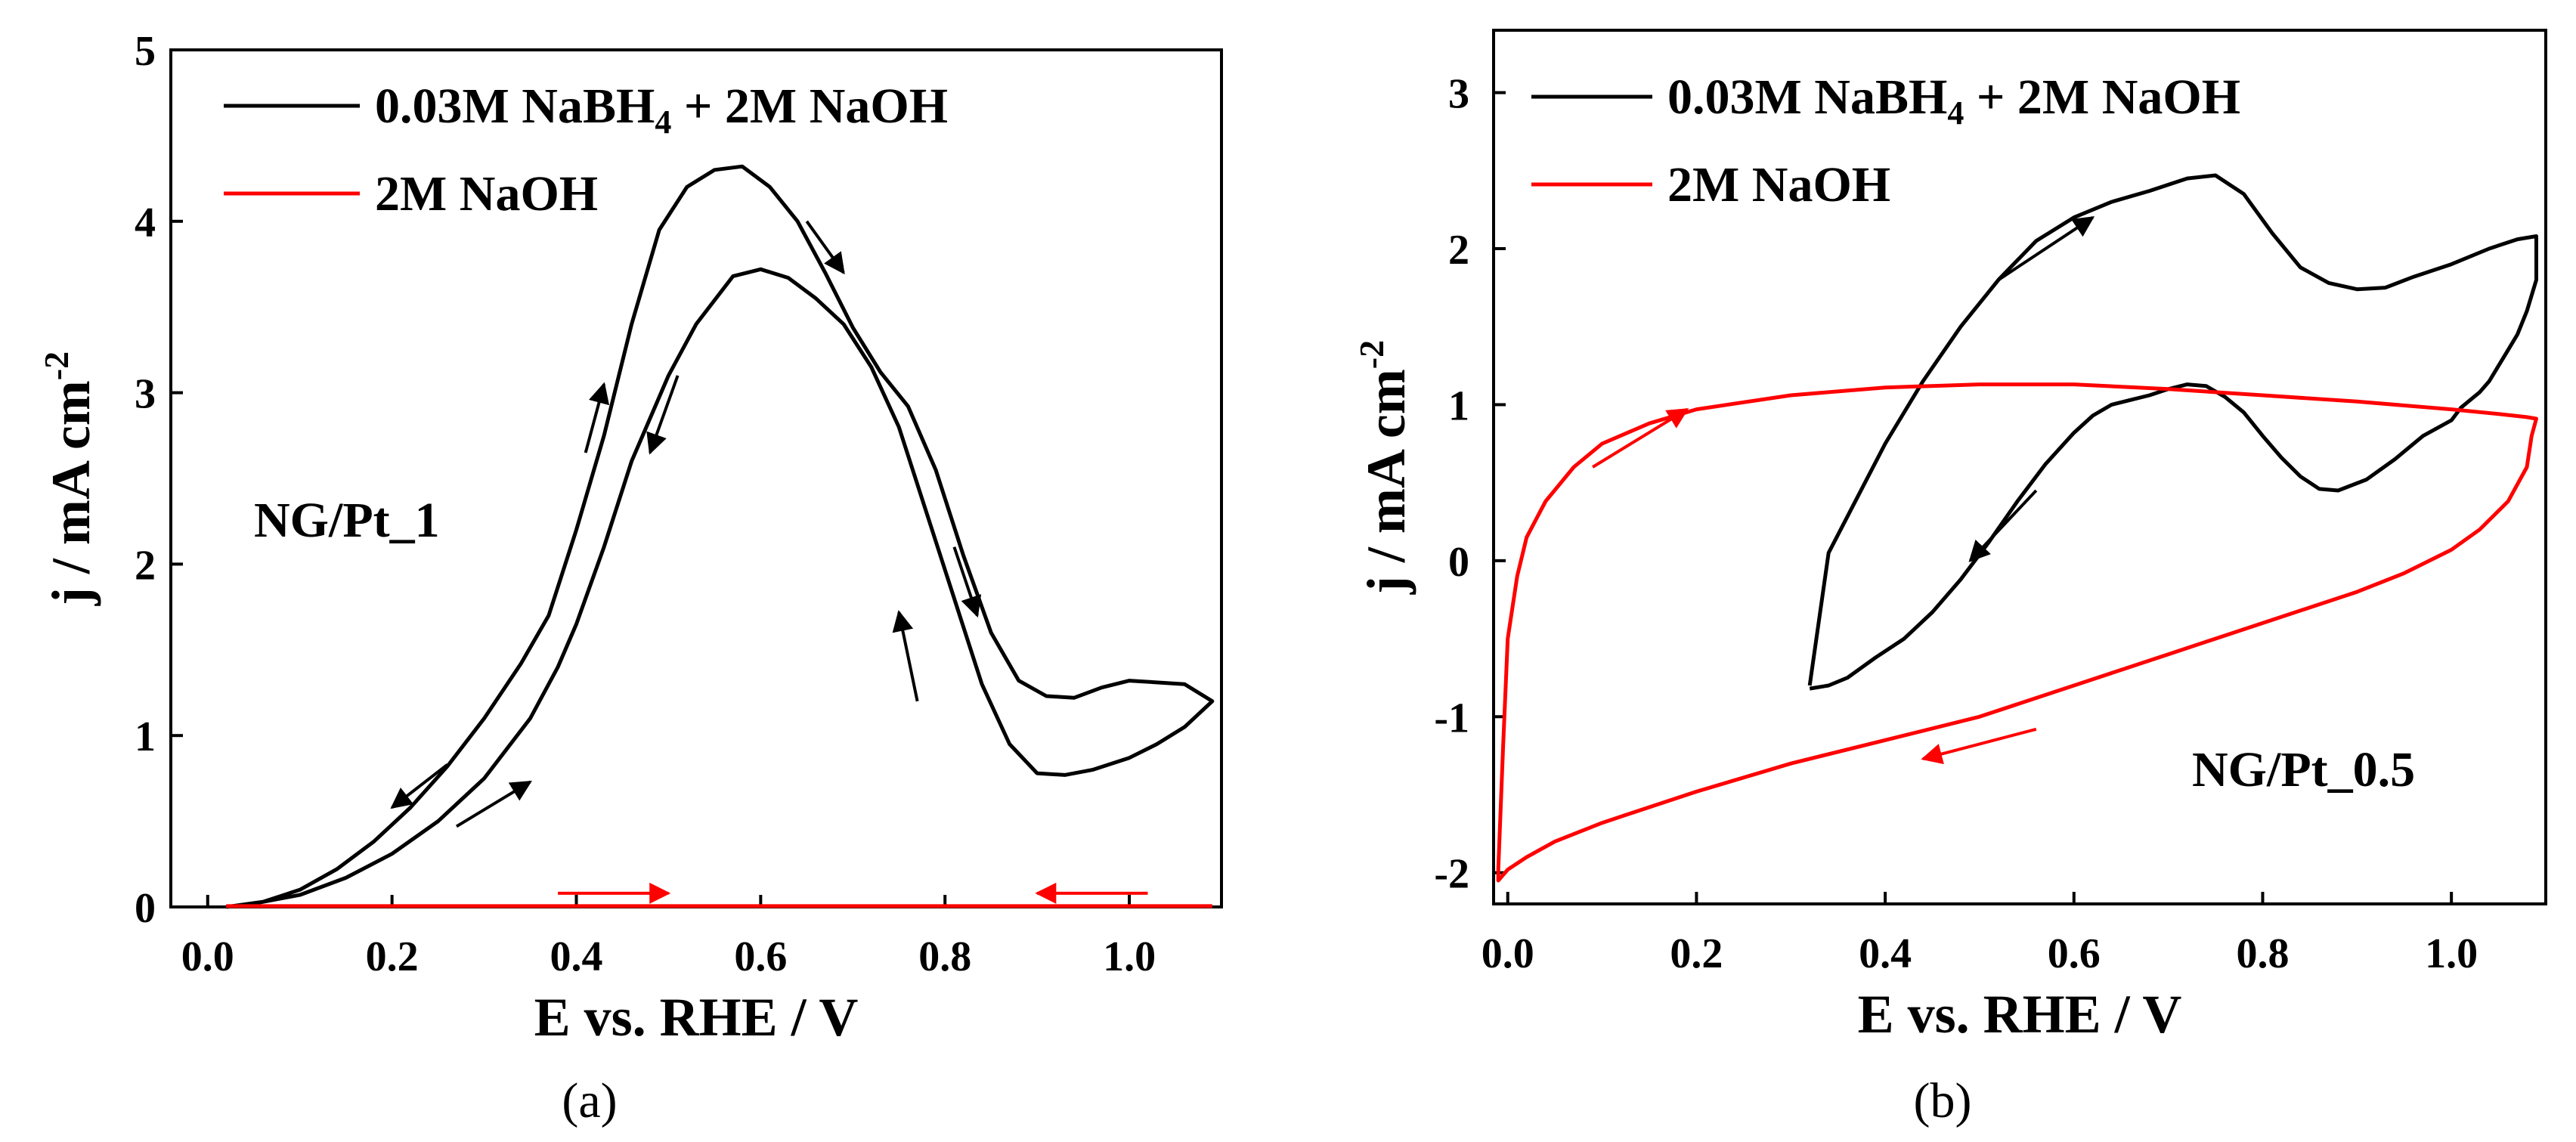  I want to click on y-tick-labels: -2 -1 0 1 2 3, so click(1451, 484).